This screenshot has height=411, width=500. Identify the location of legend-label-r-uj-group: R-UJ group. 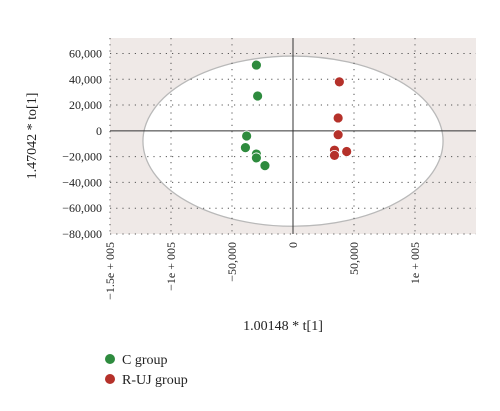
(155, 380).